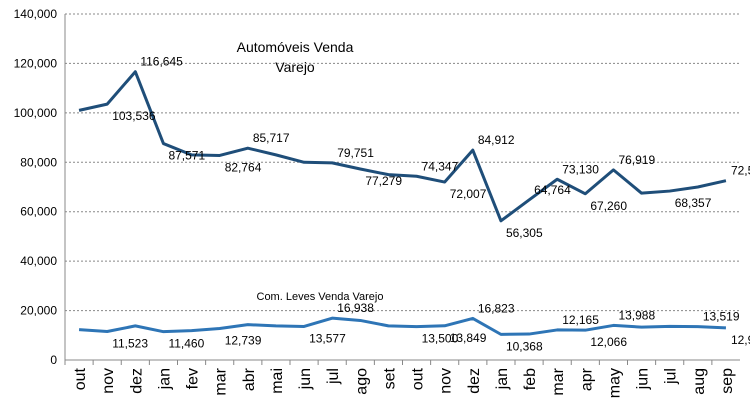 This screenshot has height=412, width=750. I want to click on annotation: Automóveis Venda, so click(295, 47).